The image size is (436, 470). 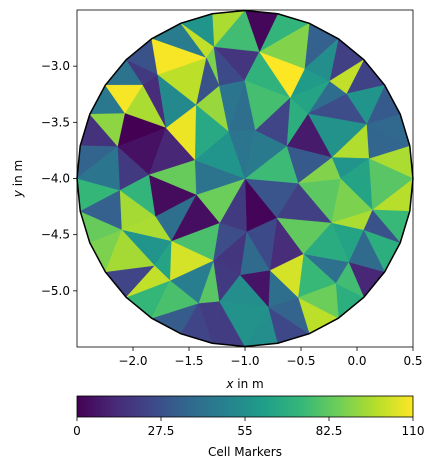 I want to click on y-tick-label: −4.5, so click(x=55, y=235).